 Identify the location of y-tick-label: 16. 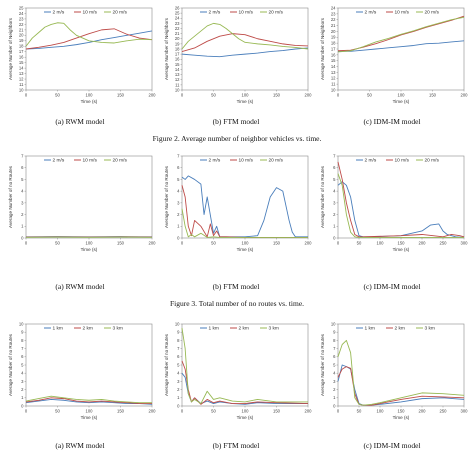
(21, 57).